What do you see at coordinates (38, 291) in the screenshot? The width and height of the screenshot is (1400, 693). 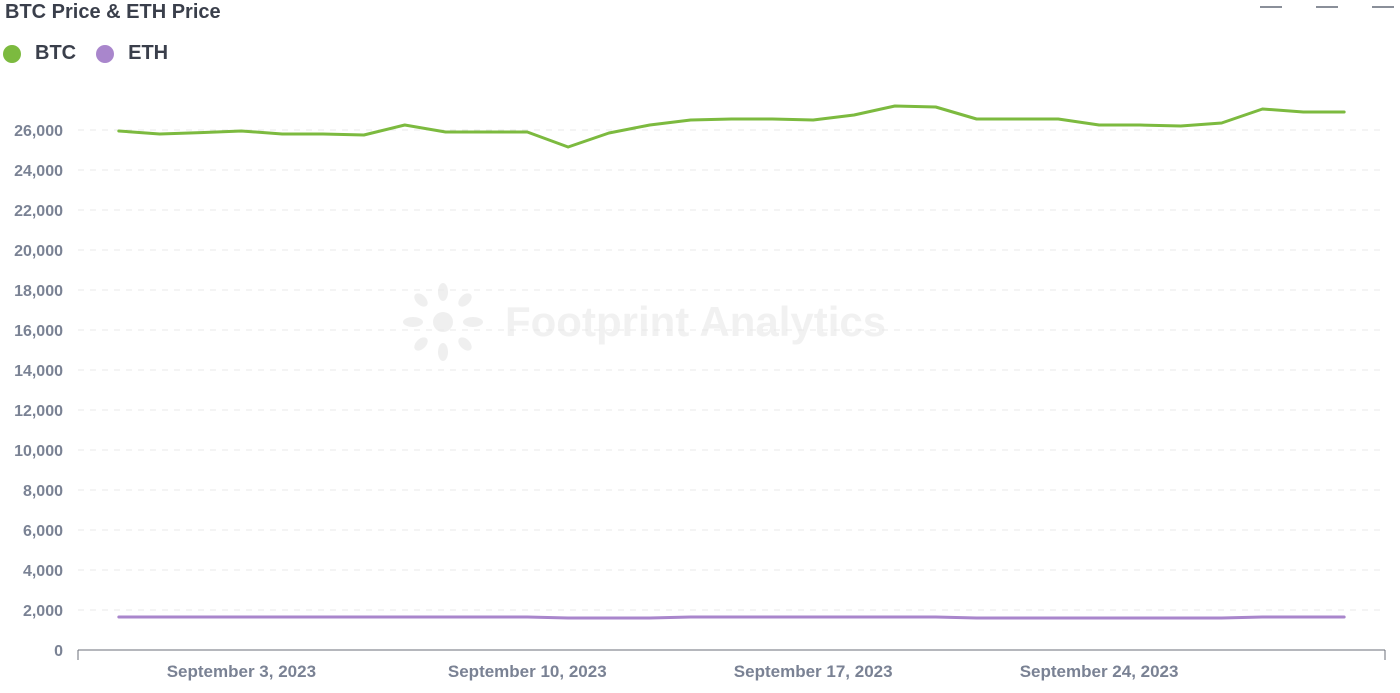 I see `y-tick-label: 18,000` at bounding box center [38, 291].